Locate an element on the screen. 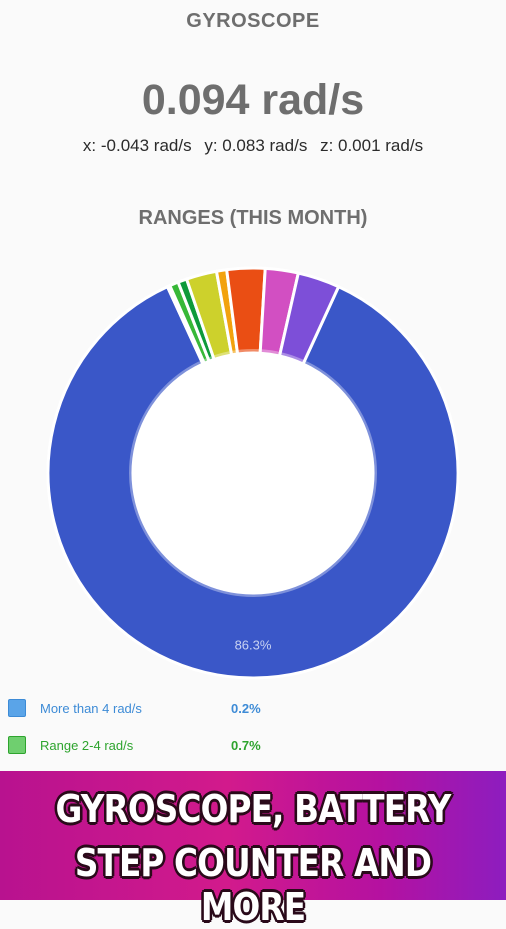  legend-item-more-than-4: More than 4 rad/s 0.2% is located at coordinates (134, 708).